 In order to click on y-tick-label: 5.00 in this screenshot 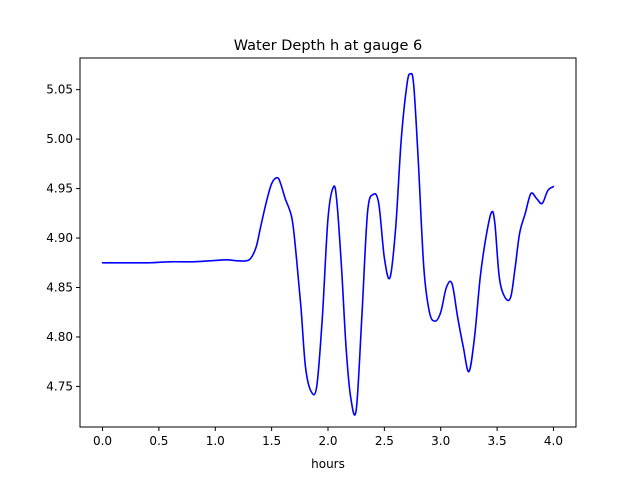, I will do `click(59, 139)`.